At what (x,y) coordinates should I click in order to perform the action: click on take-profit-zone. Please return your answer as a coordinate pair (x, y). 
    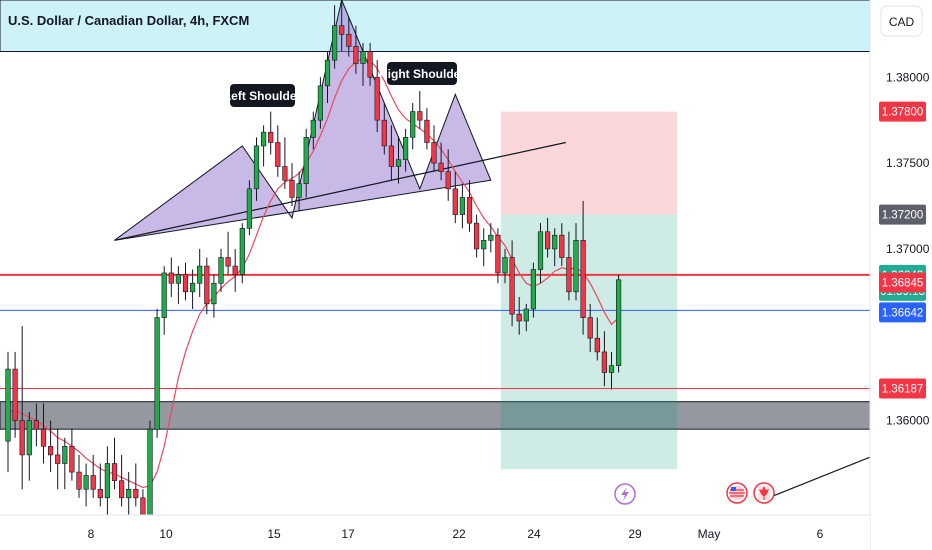
    Looking at the image, I should click on (589, 342).